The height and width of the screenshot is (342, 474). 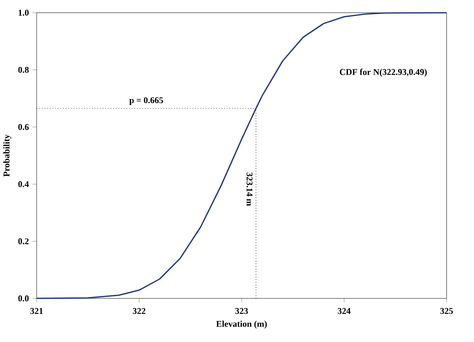 I want to click on ref-line-label: 323.14 m, so click(x=249, y=189).